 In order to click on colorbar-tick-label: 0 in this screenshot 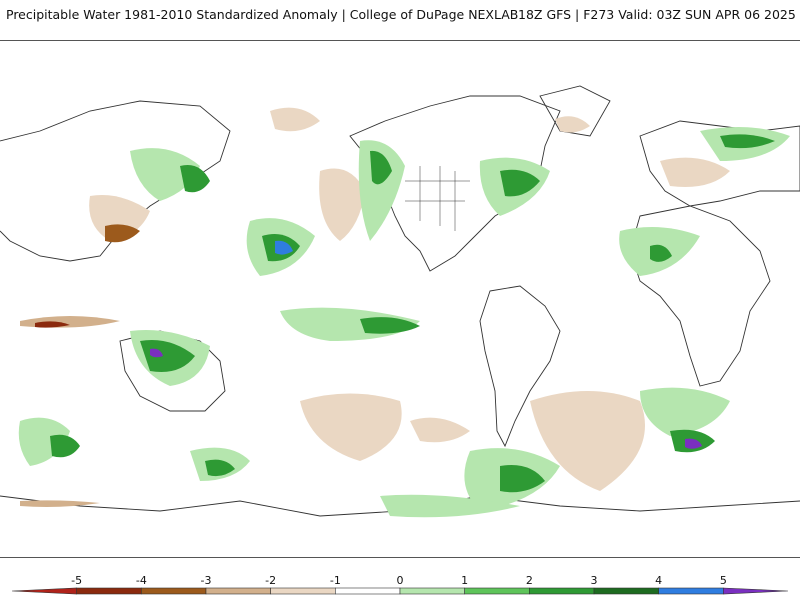, I will do `click(400, 580)`.